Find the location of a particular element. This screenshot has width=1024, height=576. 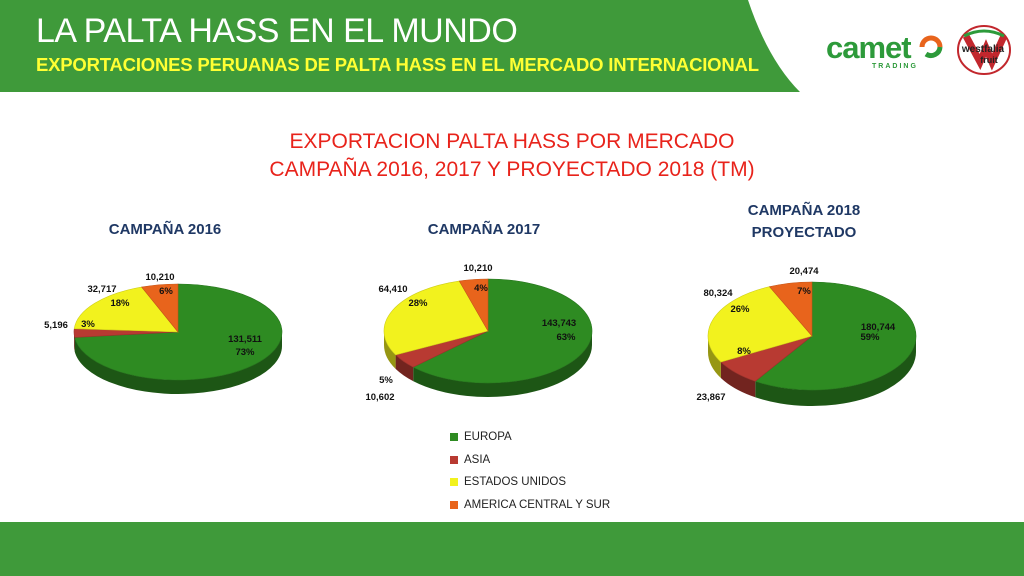

legend-label-asia: ASIA is located at coordinates (477, 459).